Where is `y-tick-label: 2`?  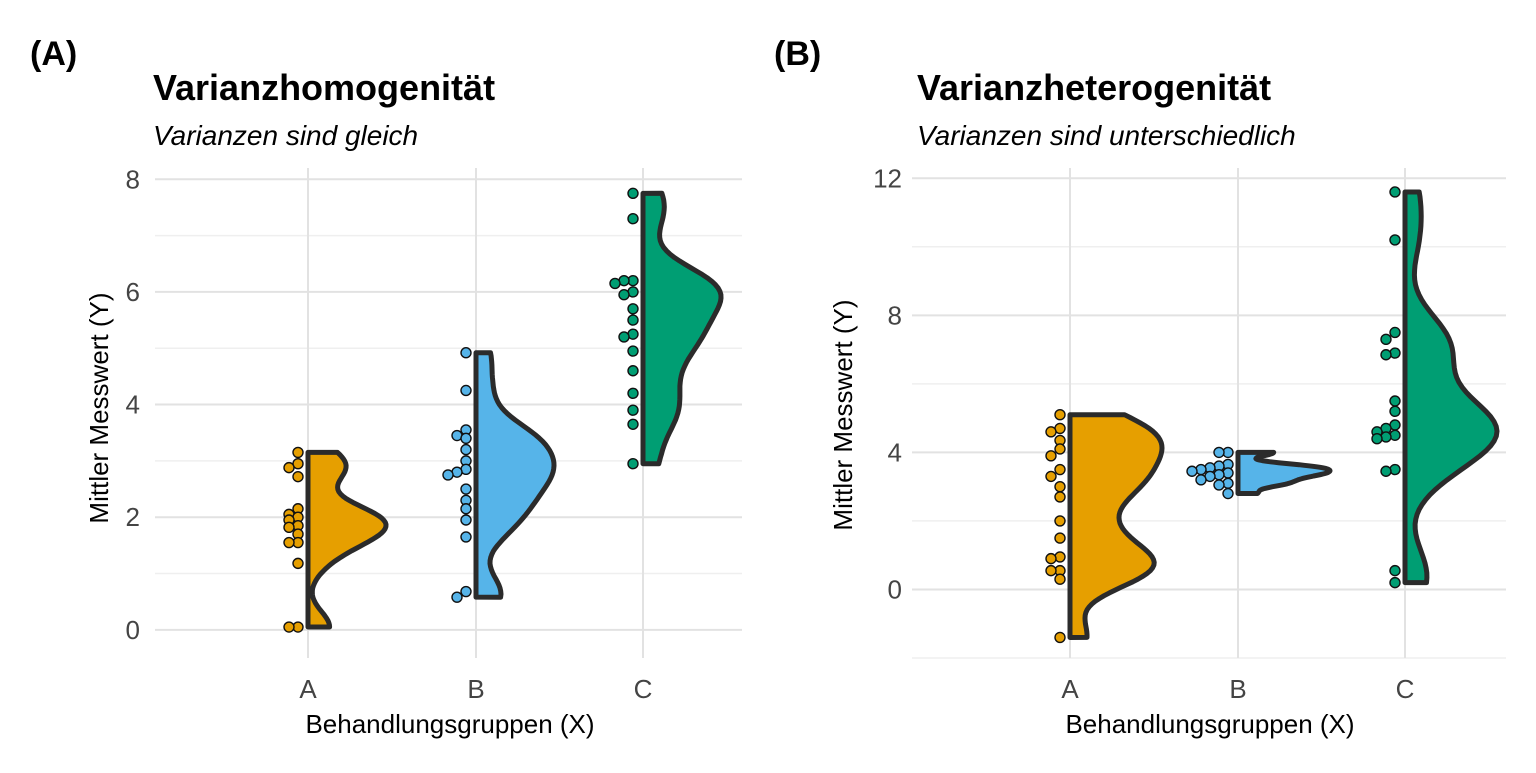
y-tick-label: 2 is located at coordinates (133, 517).